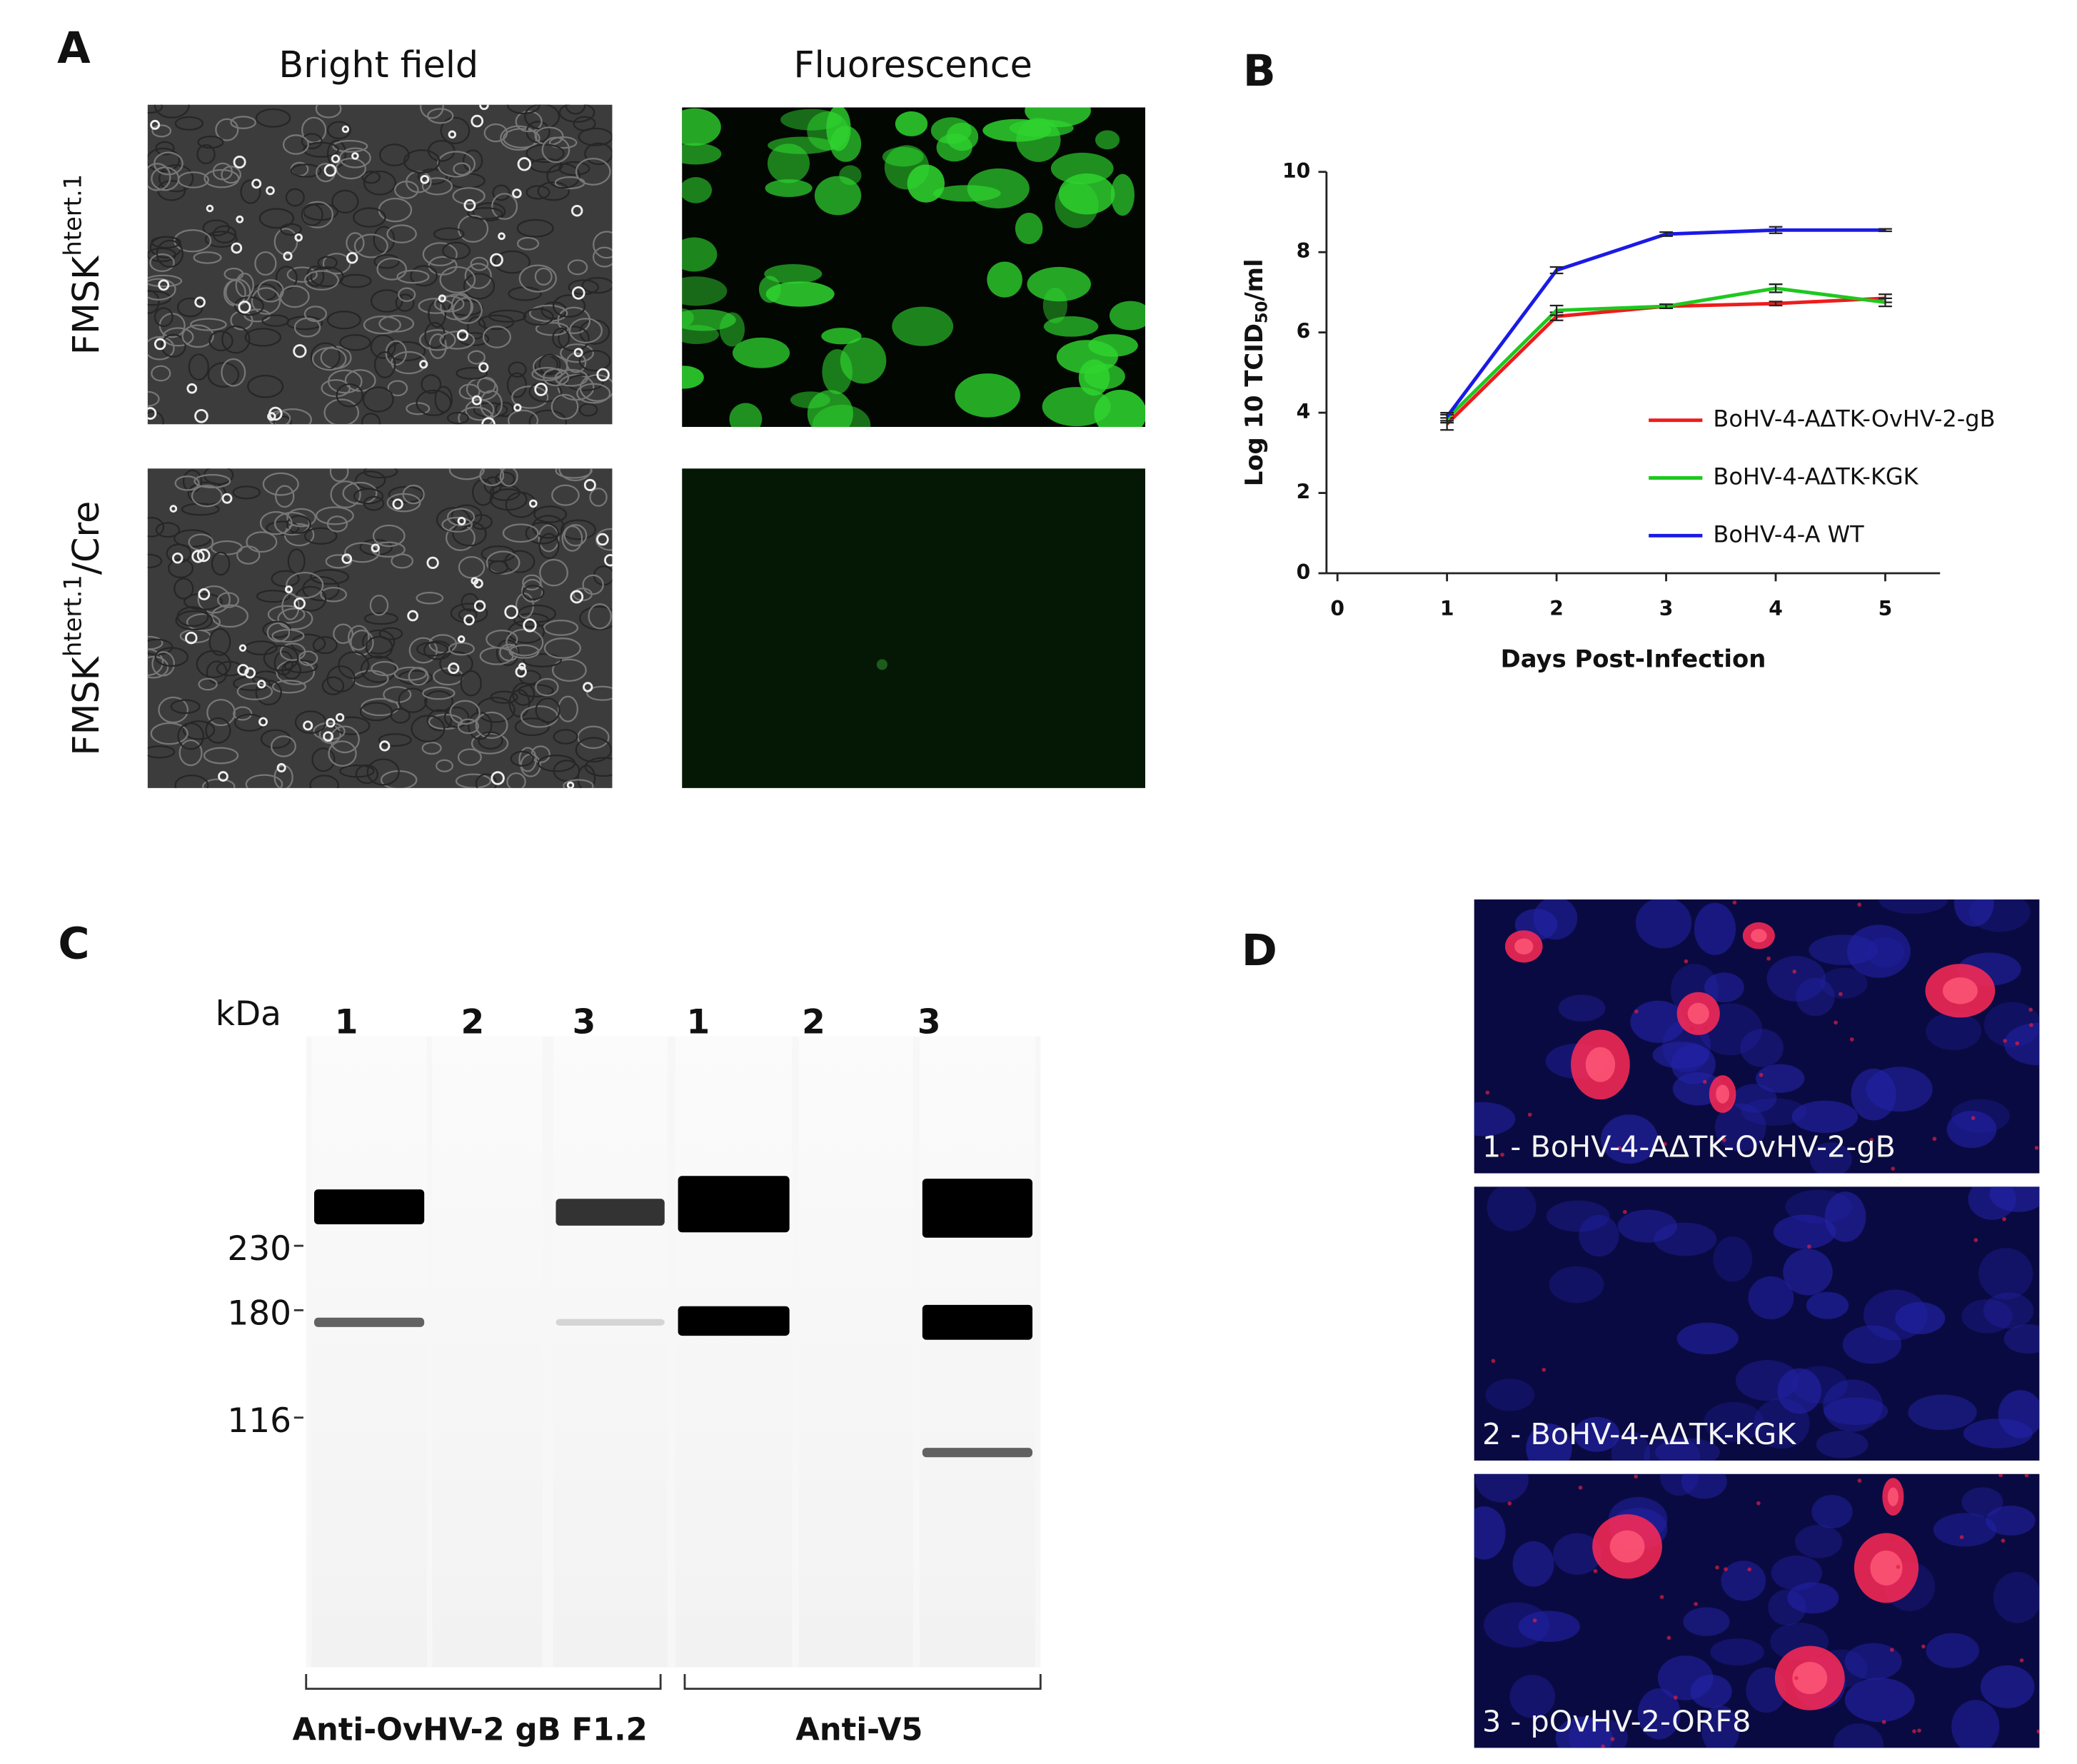 The image size is (2077, 1764). I want to click on y-tick-label: 8, so click(1304, 251).